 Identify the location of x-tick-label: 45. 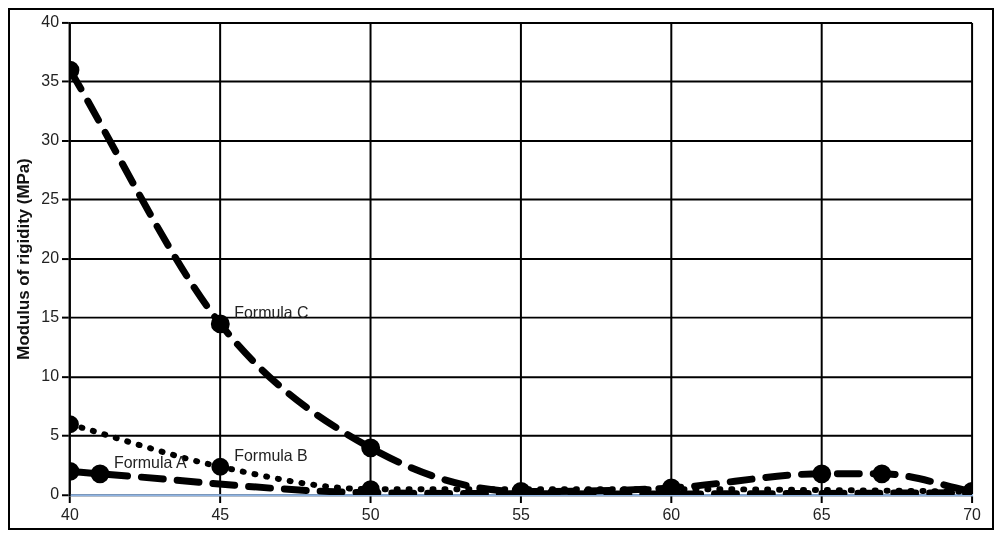
(220, 514).